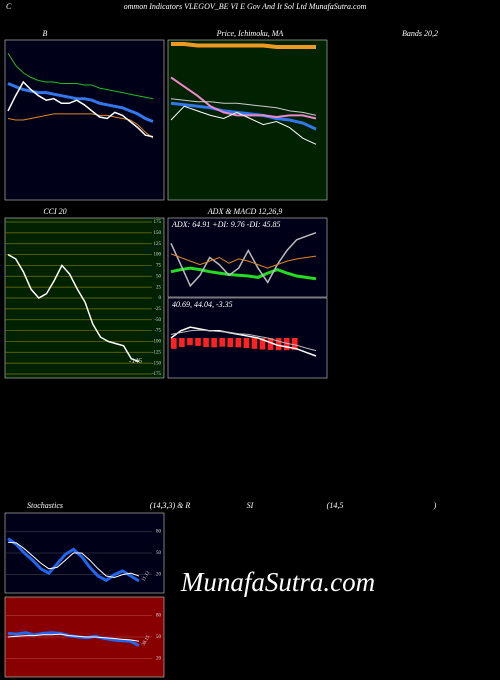 This screenshot has height=680, width=500. I want to click on panel-subtitle: ADX: 64.91 +DI: 9.76 -DI: 45.85, so click(226, 224).